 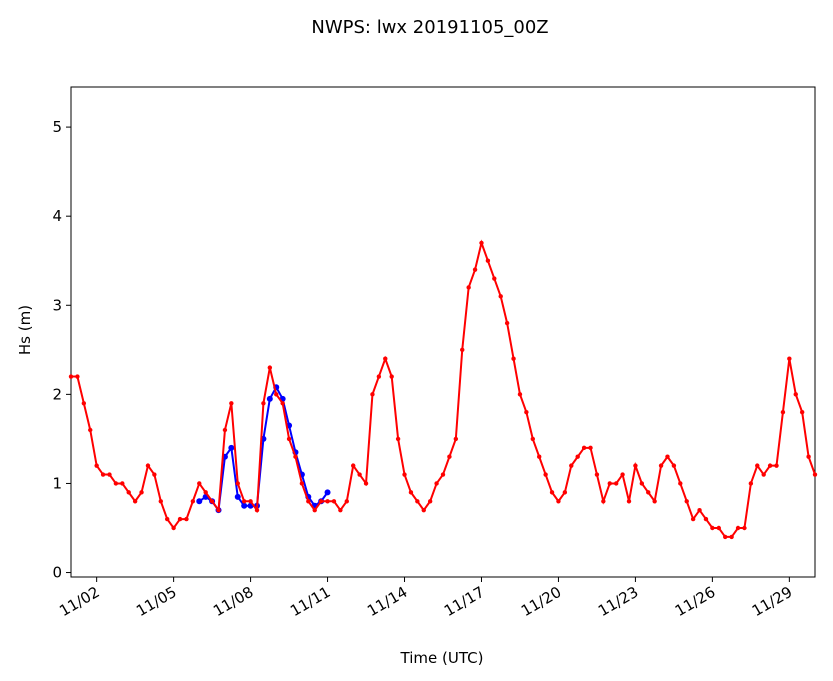 I want to click on x-tick-label: 11/14, so click(x=387, y=601).